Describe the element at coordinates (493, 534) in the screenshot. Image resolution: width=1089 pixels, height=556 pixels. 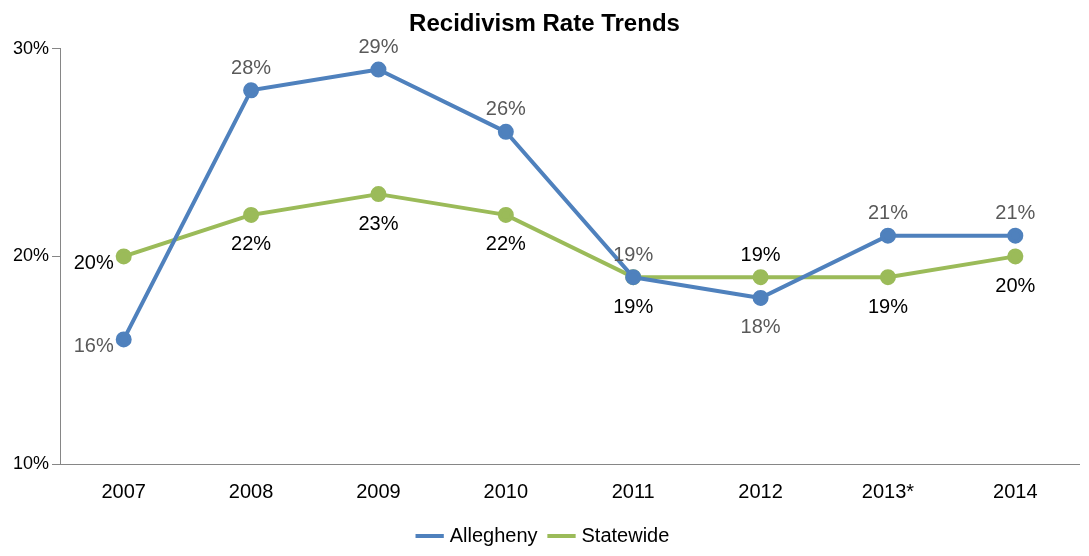
I see `legend-label: Allegheny` at that location.